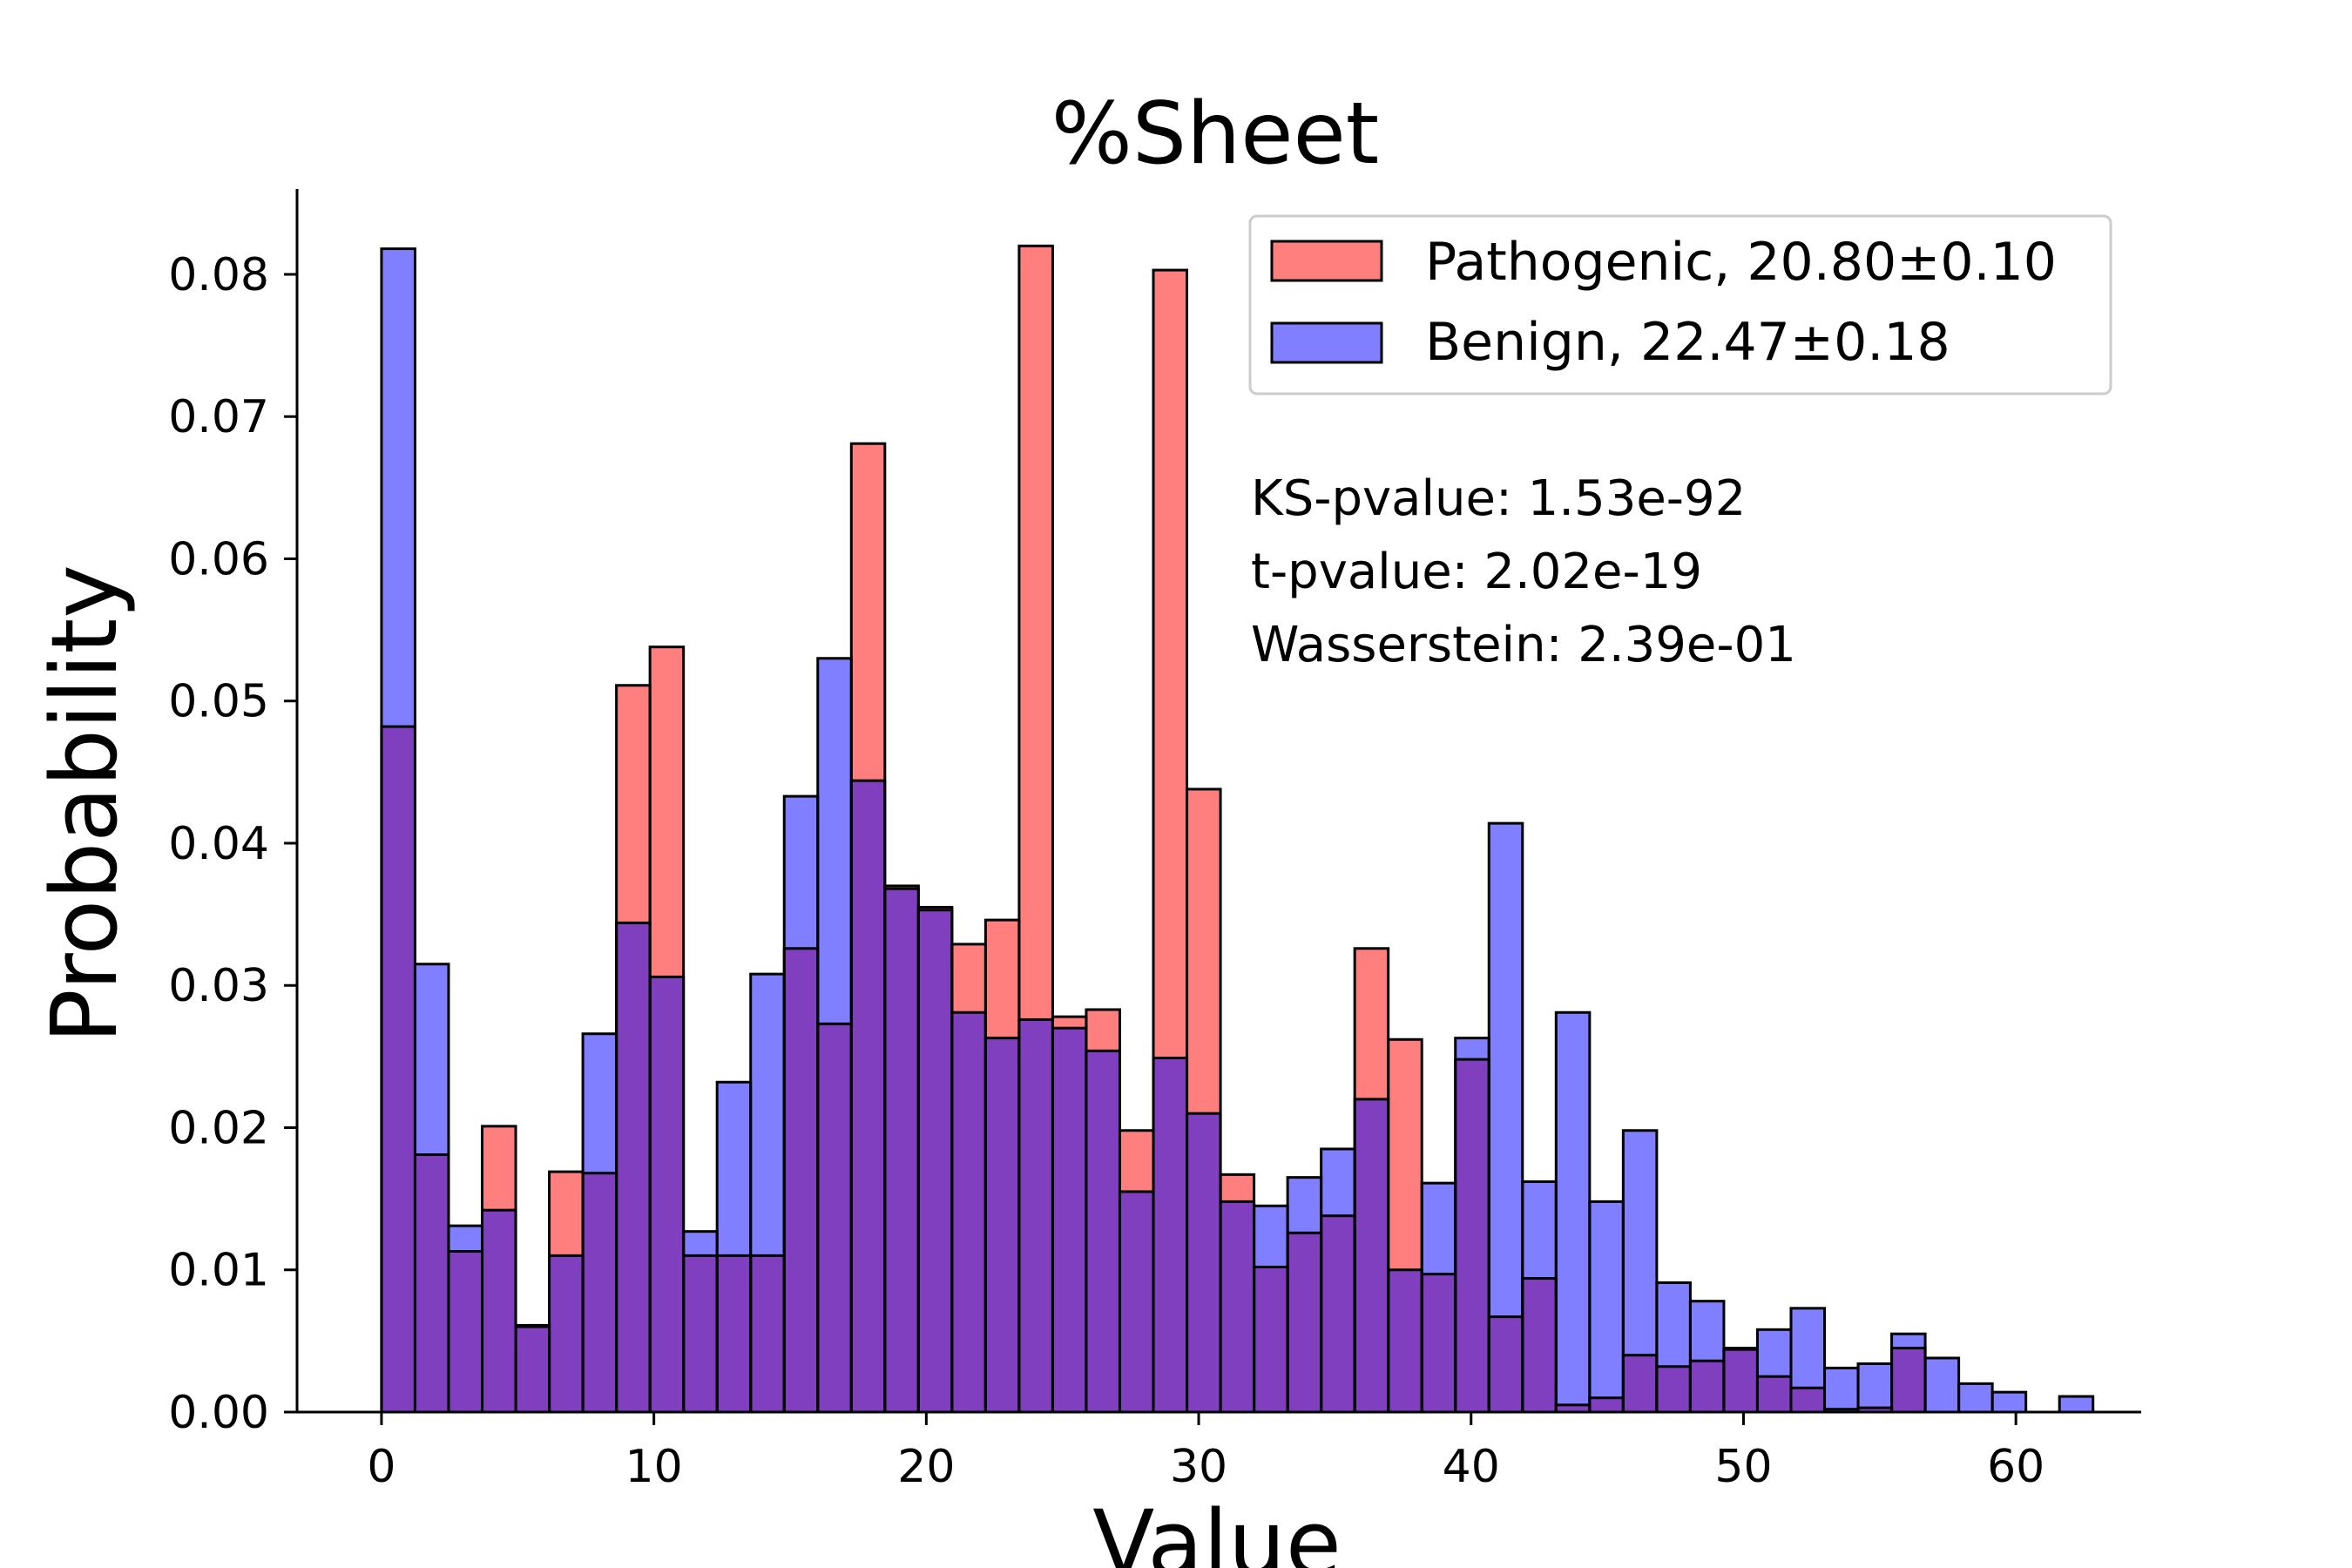 Image resolution: width=2352 pixels, height=1568 pixels. Describe the element at coordinates (1498, 499) in the screenshot. I see `ks-pvalue-annotation: KS-pvalue: 1.53e-92` at that location.